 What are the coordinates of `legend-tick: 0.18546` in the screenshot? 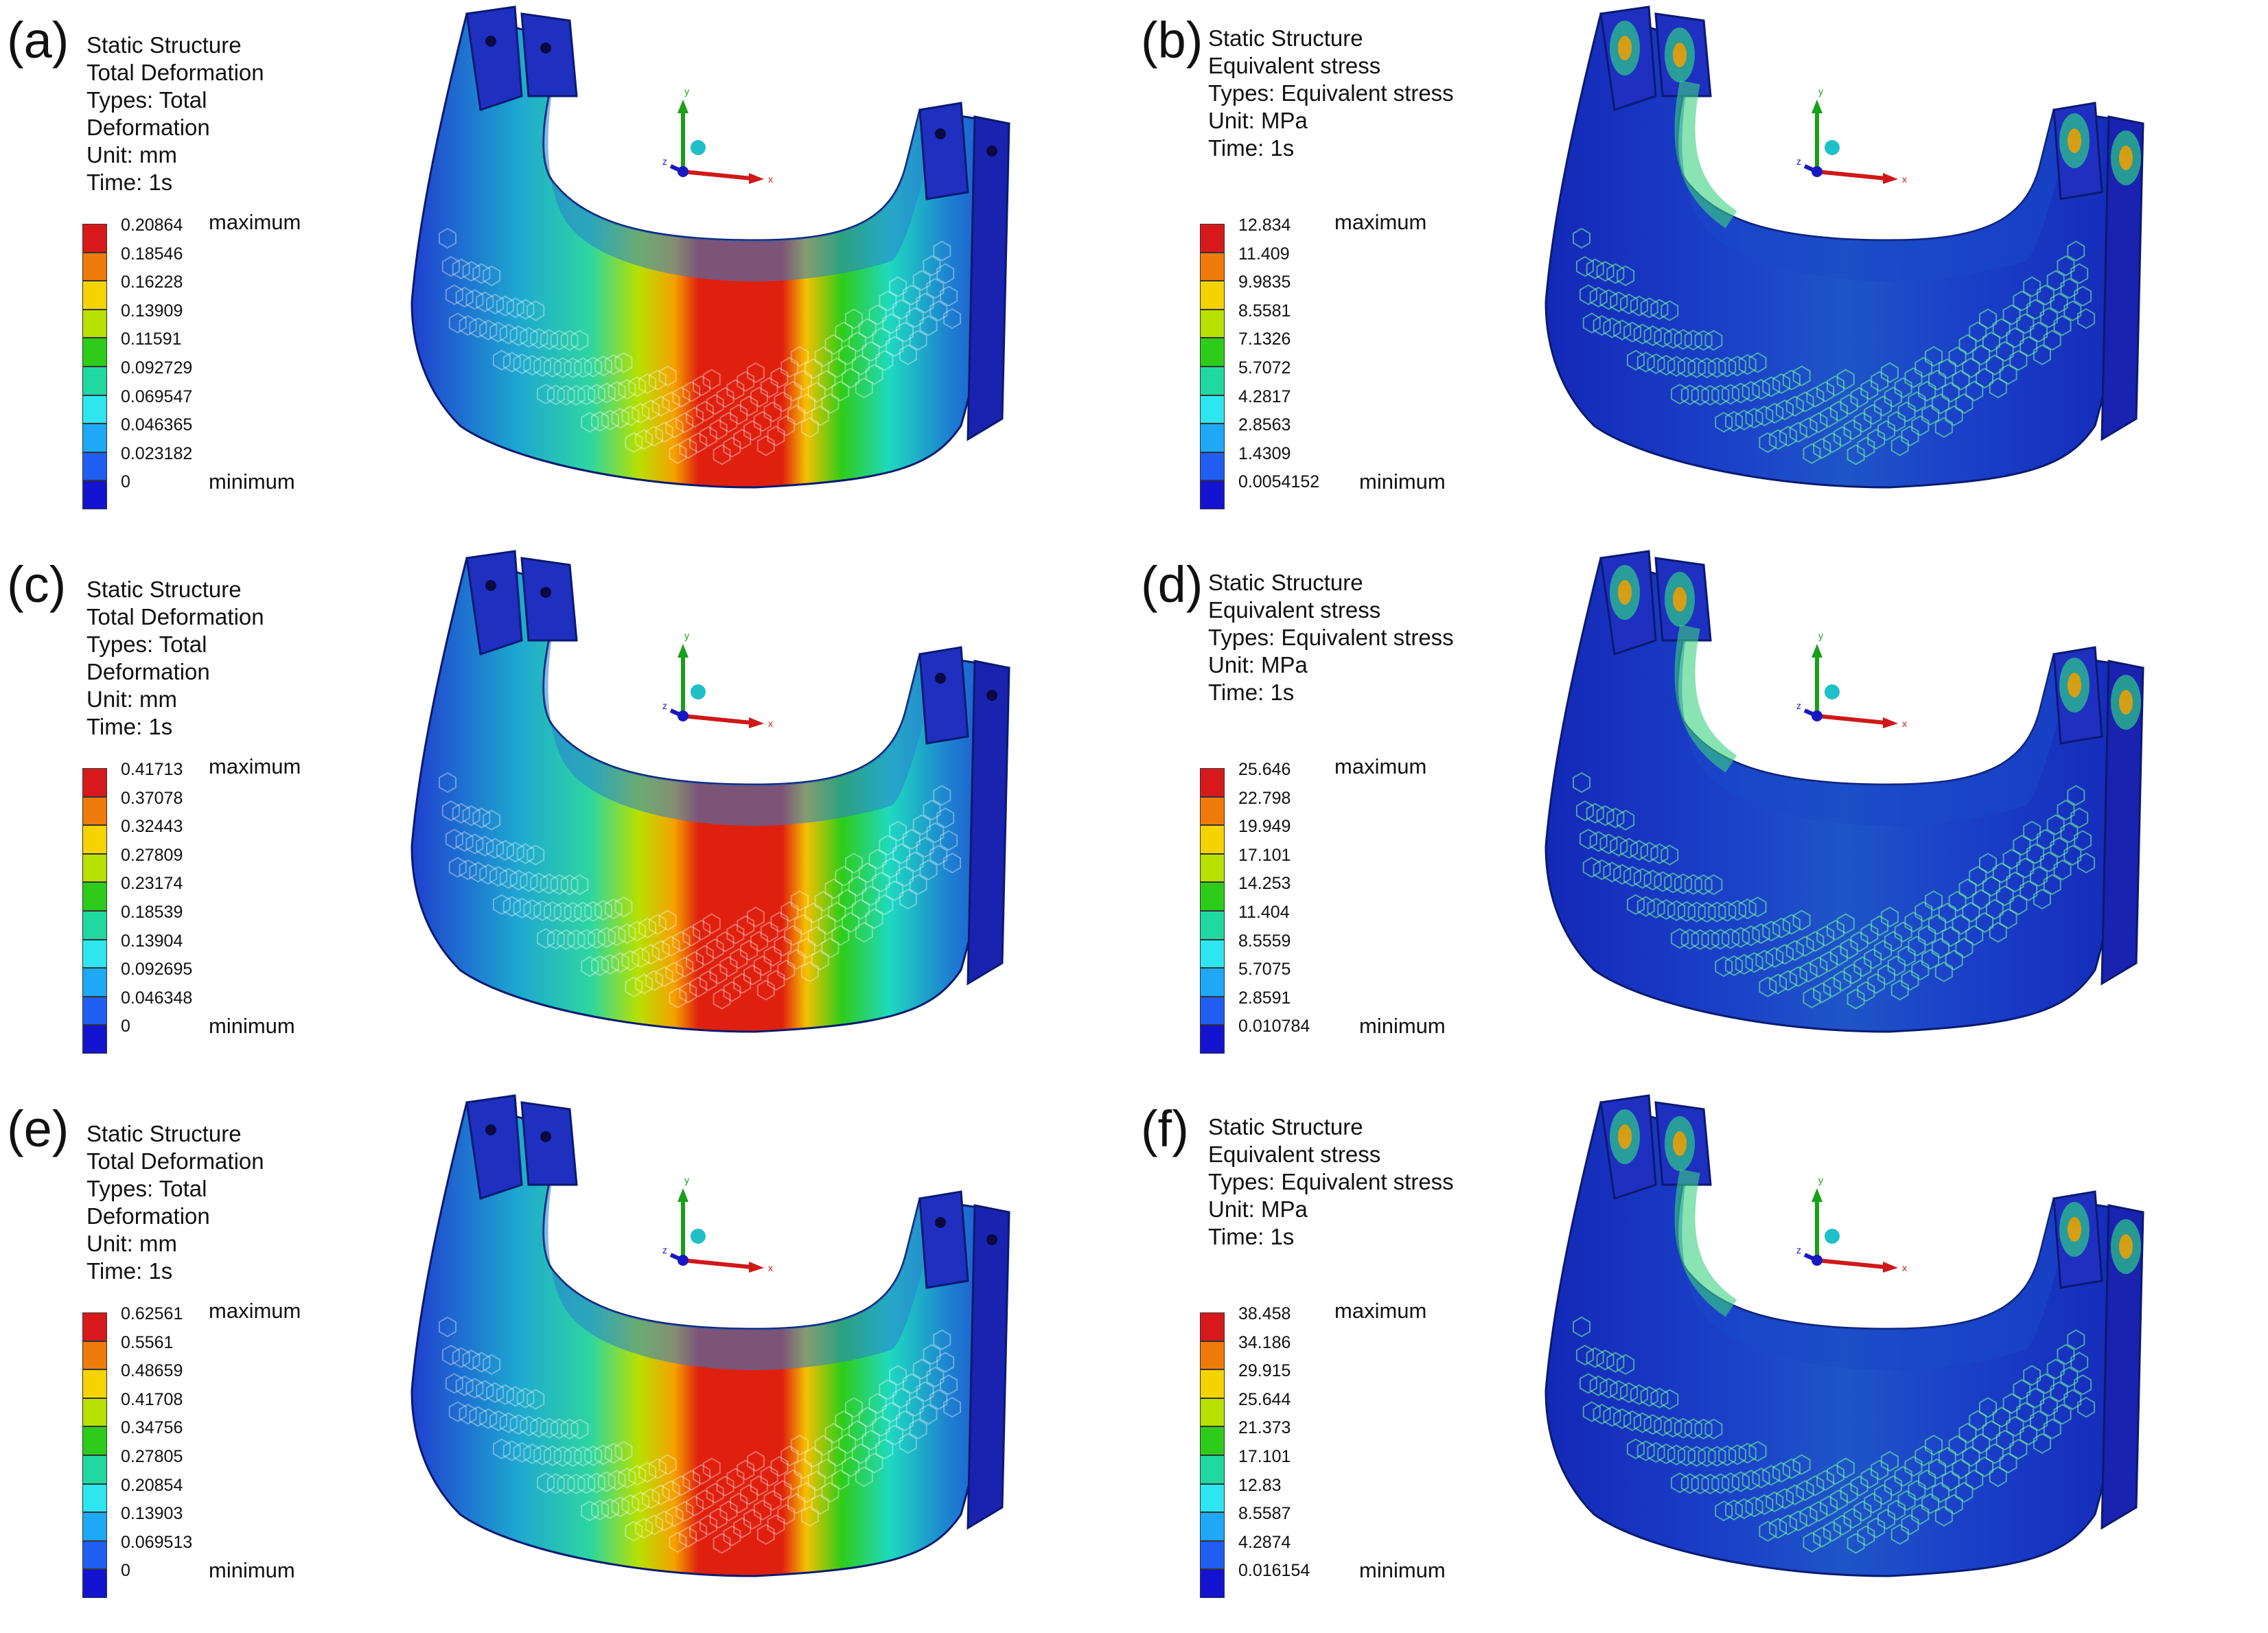 It's located at (152, 254).